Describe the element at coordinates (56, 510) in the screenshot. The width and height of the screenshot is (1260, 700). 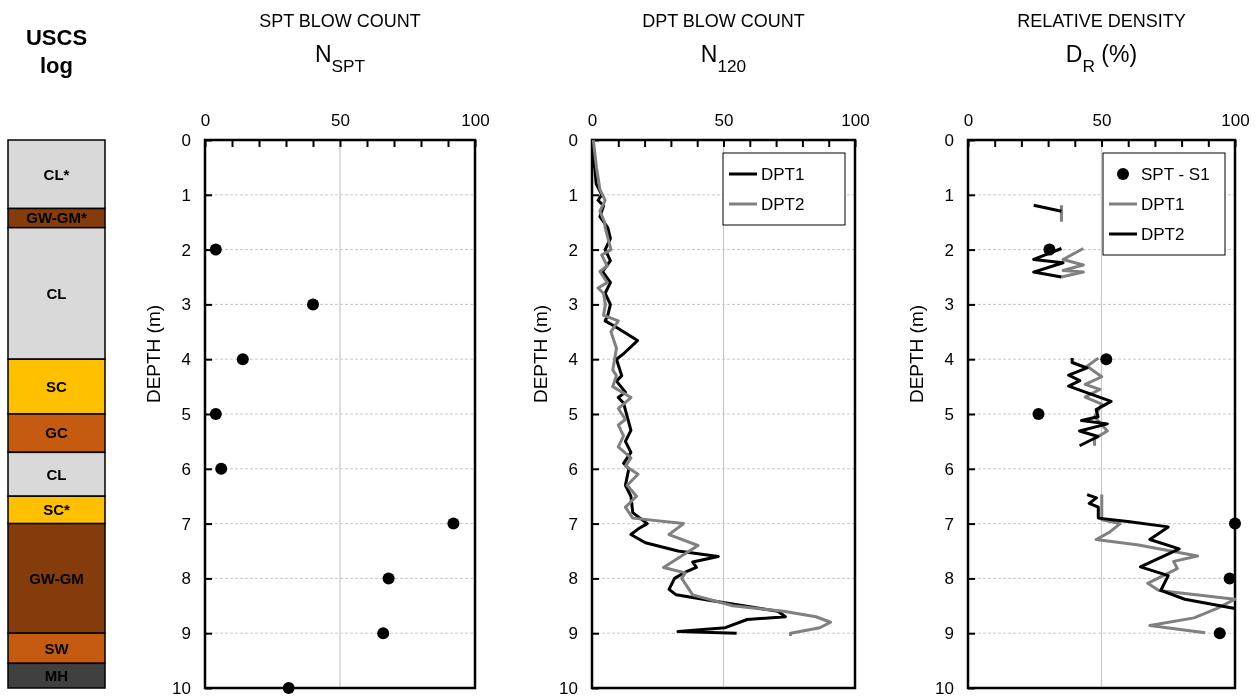
I see `series-label: SC*` at that location.